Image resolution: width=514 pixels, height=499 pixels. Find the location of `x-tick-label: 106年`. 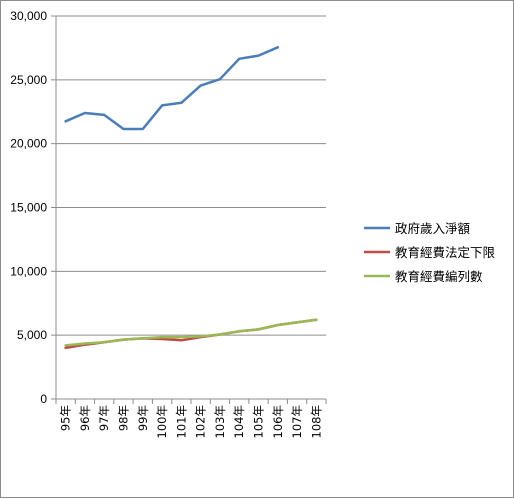

x-tick-label: 106年 is located at coordinates (278, 421).